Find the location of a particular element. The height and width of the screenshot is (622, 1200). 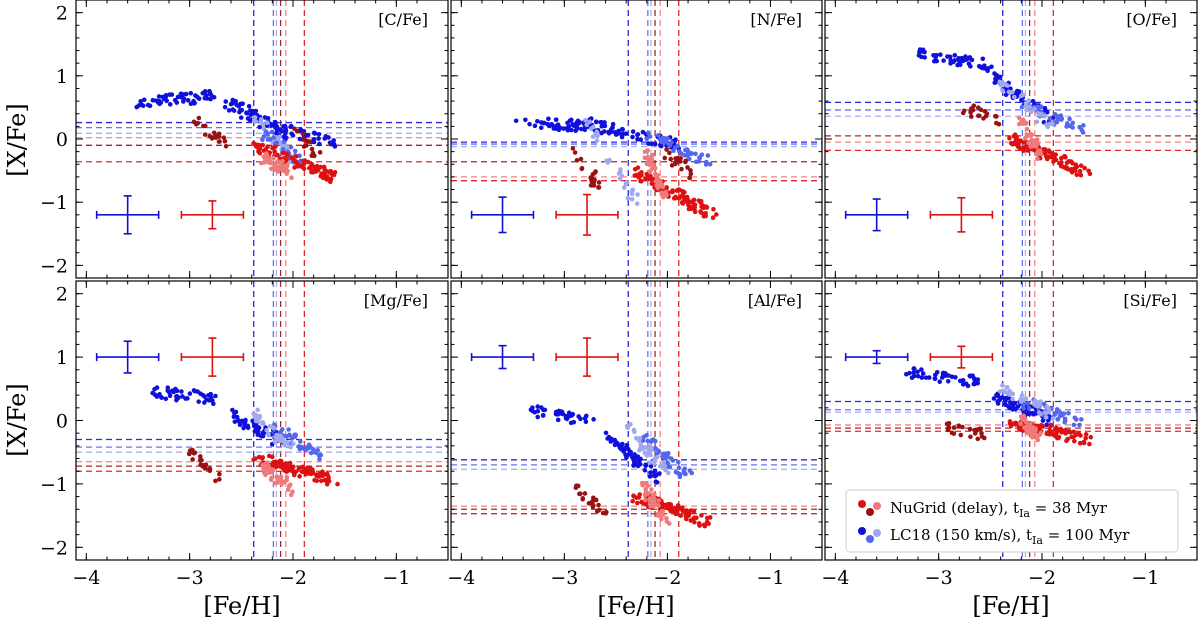

y-tick-label: −1 is located at coordinates (54, 485).